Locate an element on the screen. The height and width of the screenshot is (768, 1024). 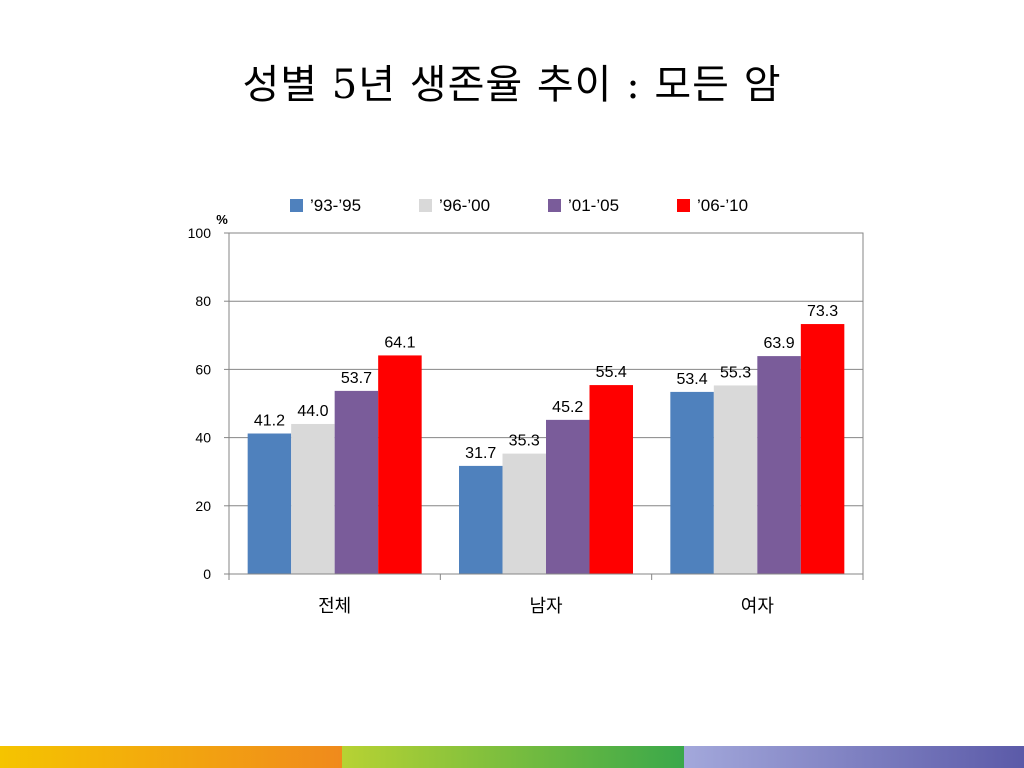
y-tick-label: 40 is located at coordinates (203, 438).